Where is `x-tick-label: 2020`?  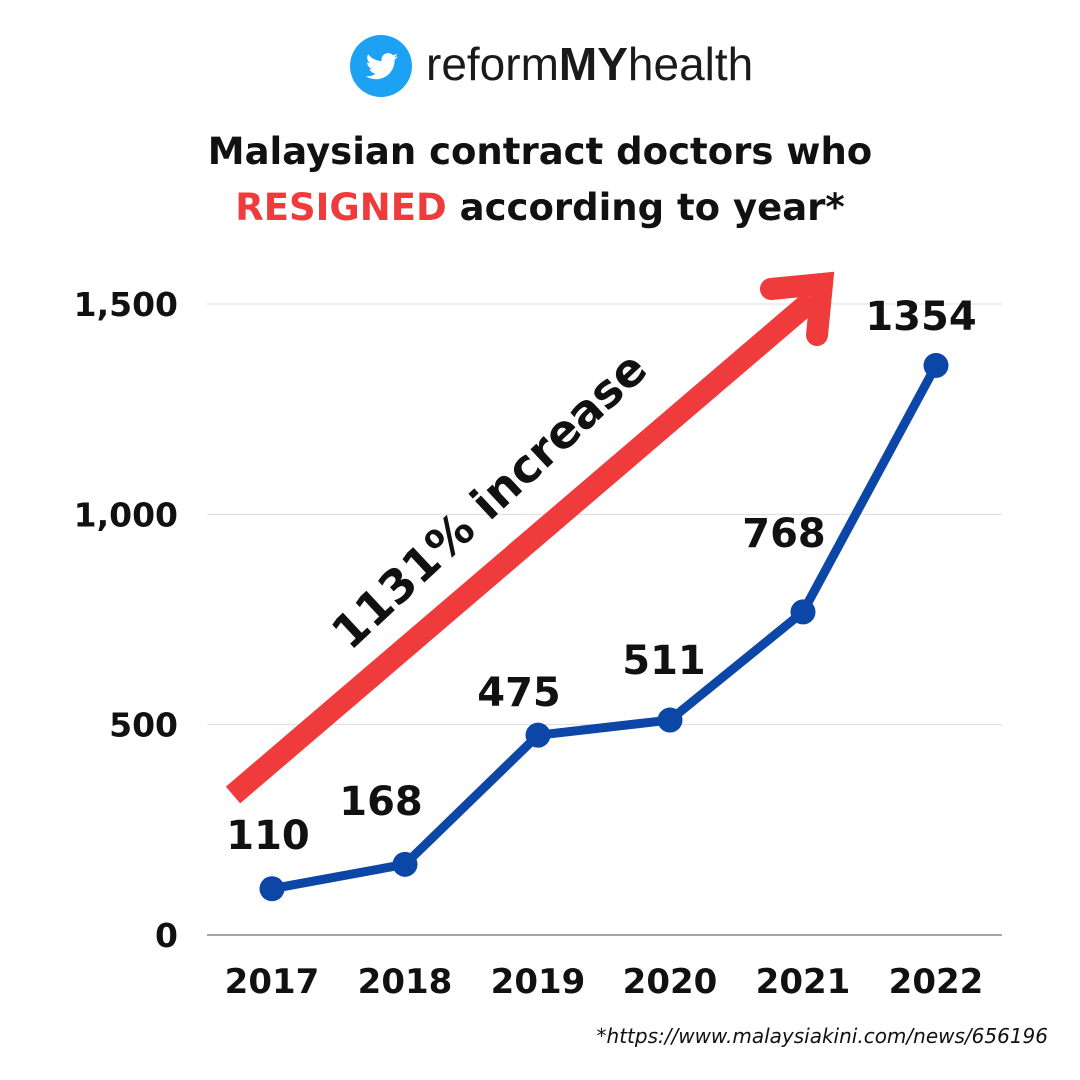
x-tick-label: 2020 is located at coordinates (670, 982).